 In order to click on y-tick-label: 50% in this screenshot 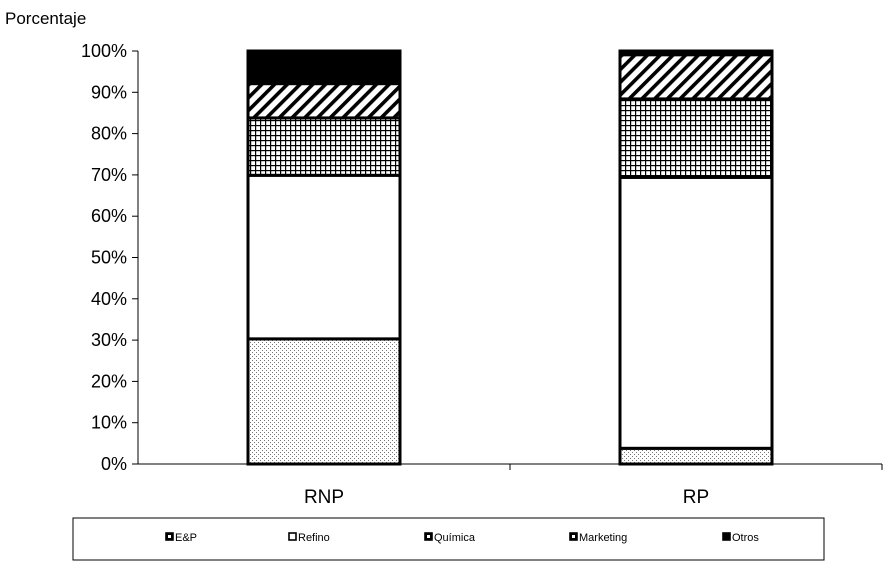, I will do `click(109, 258)`.